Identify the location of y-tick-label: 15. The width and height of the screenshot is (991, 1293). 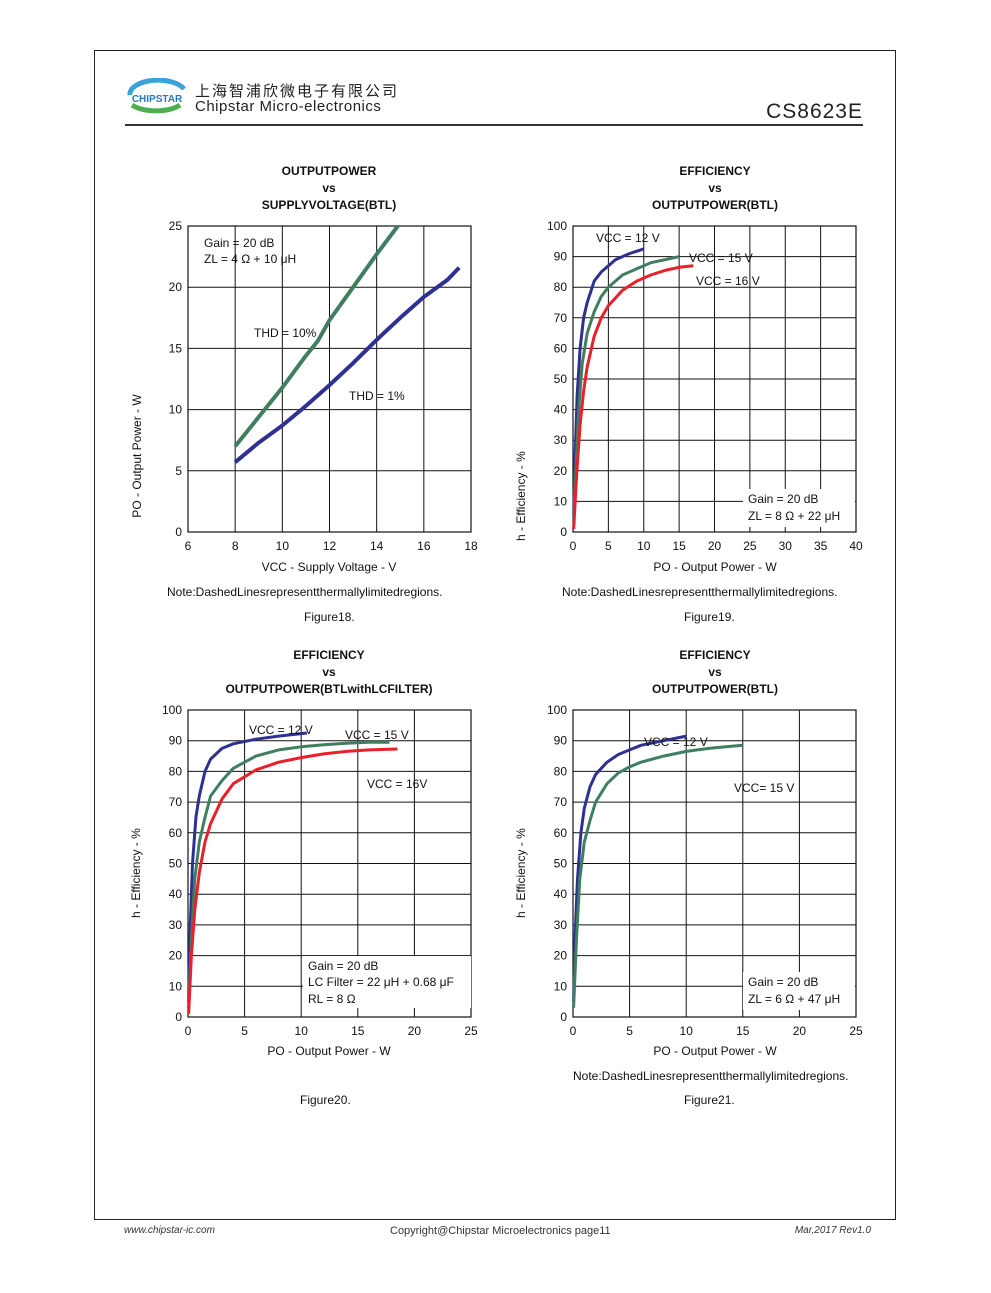
(176, 348).